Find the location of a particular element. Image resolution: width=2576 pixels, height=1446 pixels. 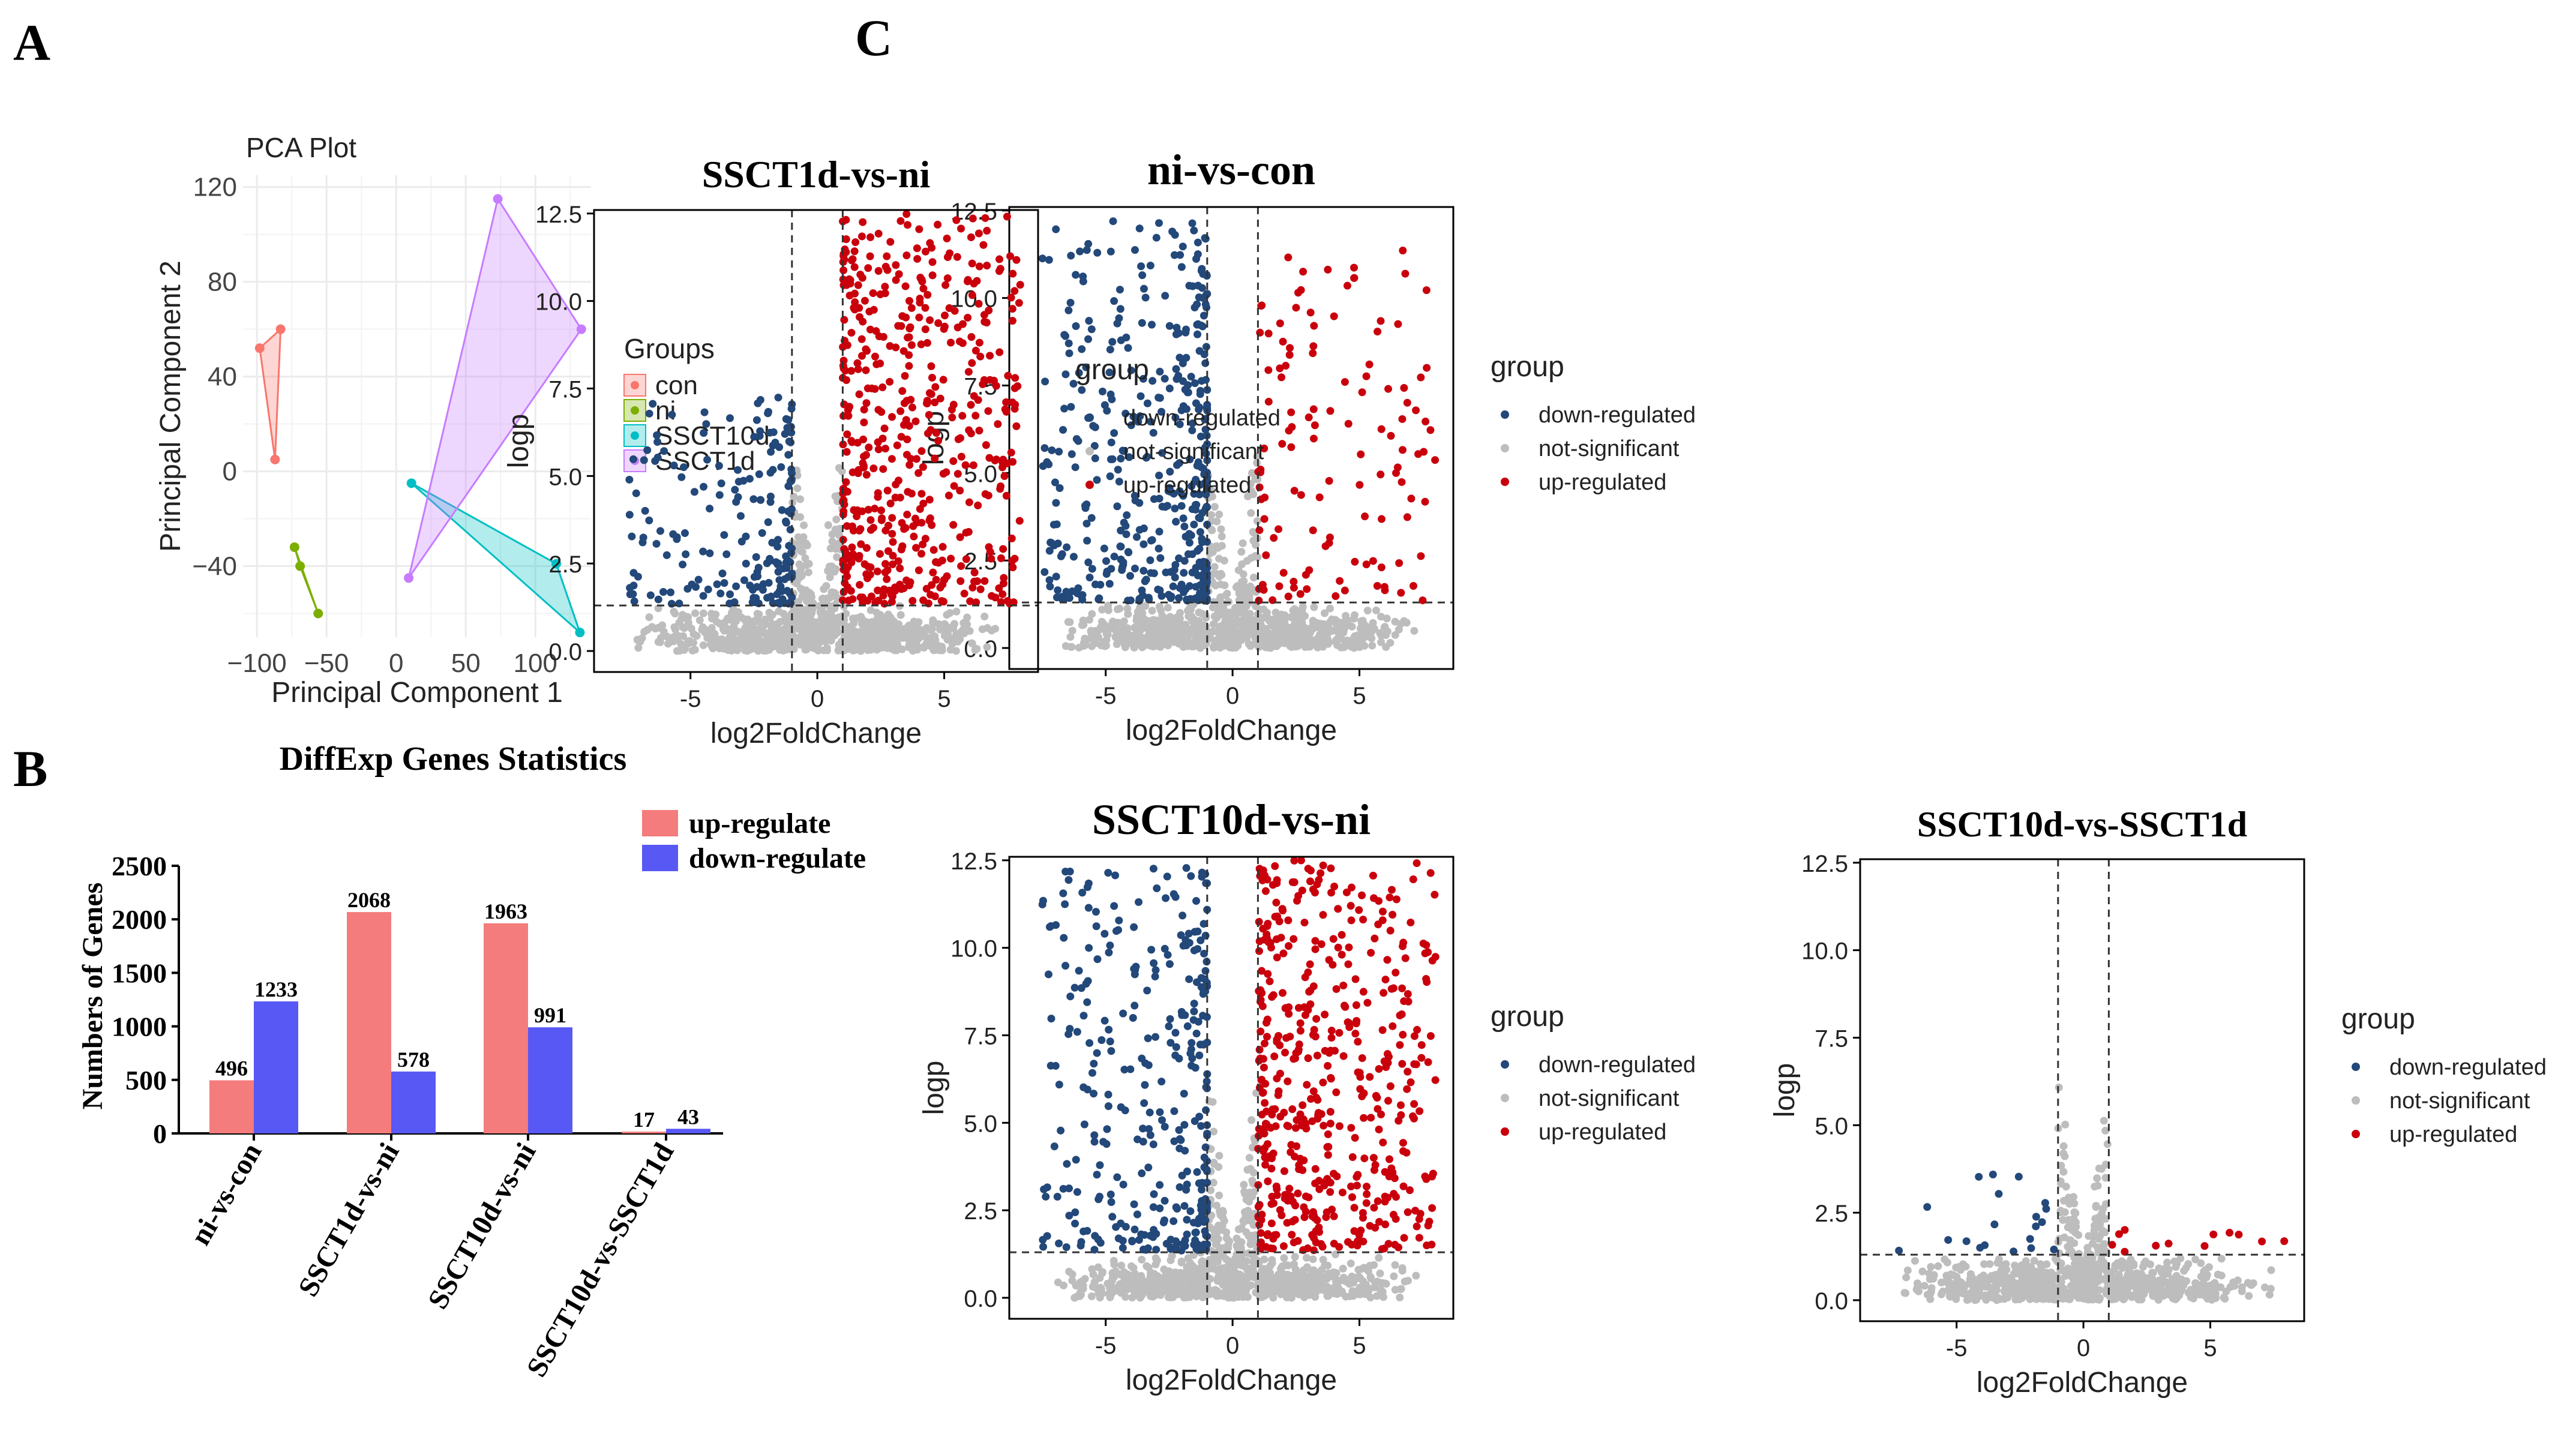

pca-point-SSCT1d is located at coordinates (498, 199).